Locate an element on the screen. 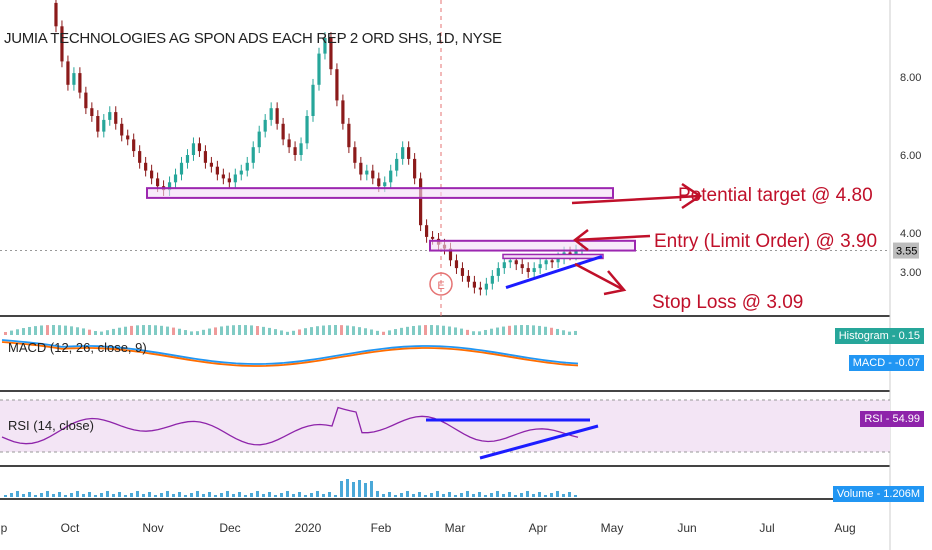 The height and width of the screenshot is (550, 932). y-tick-label: 4.00 is located at coordinates (910, 234).